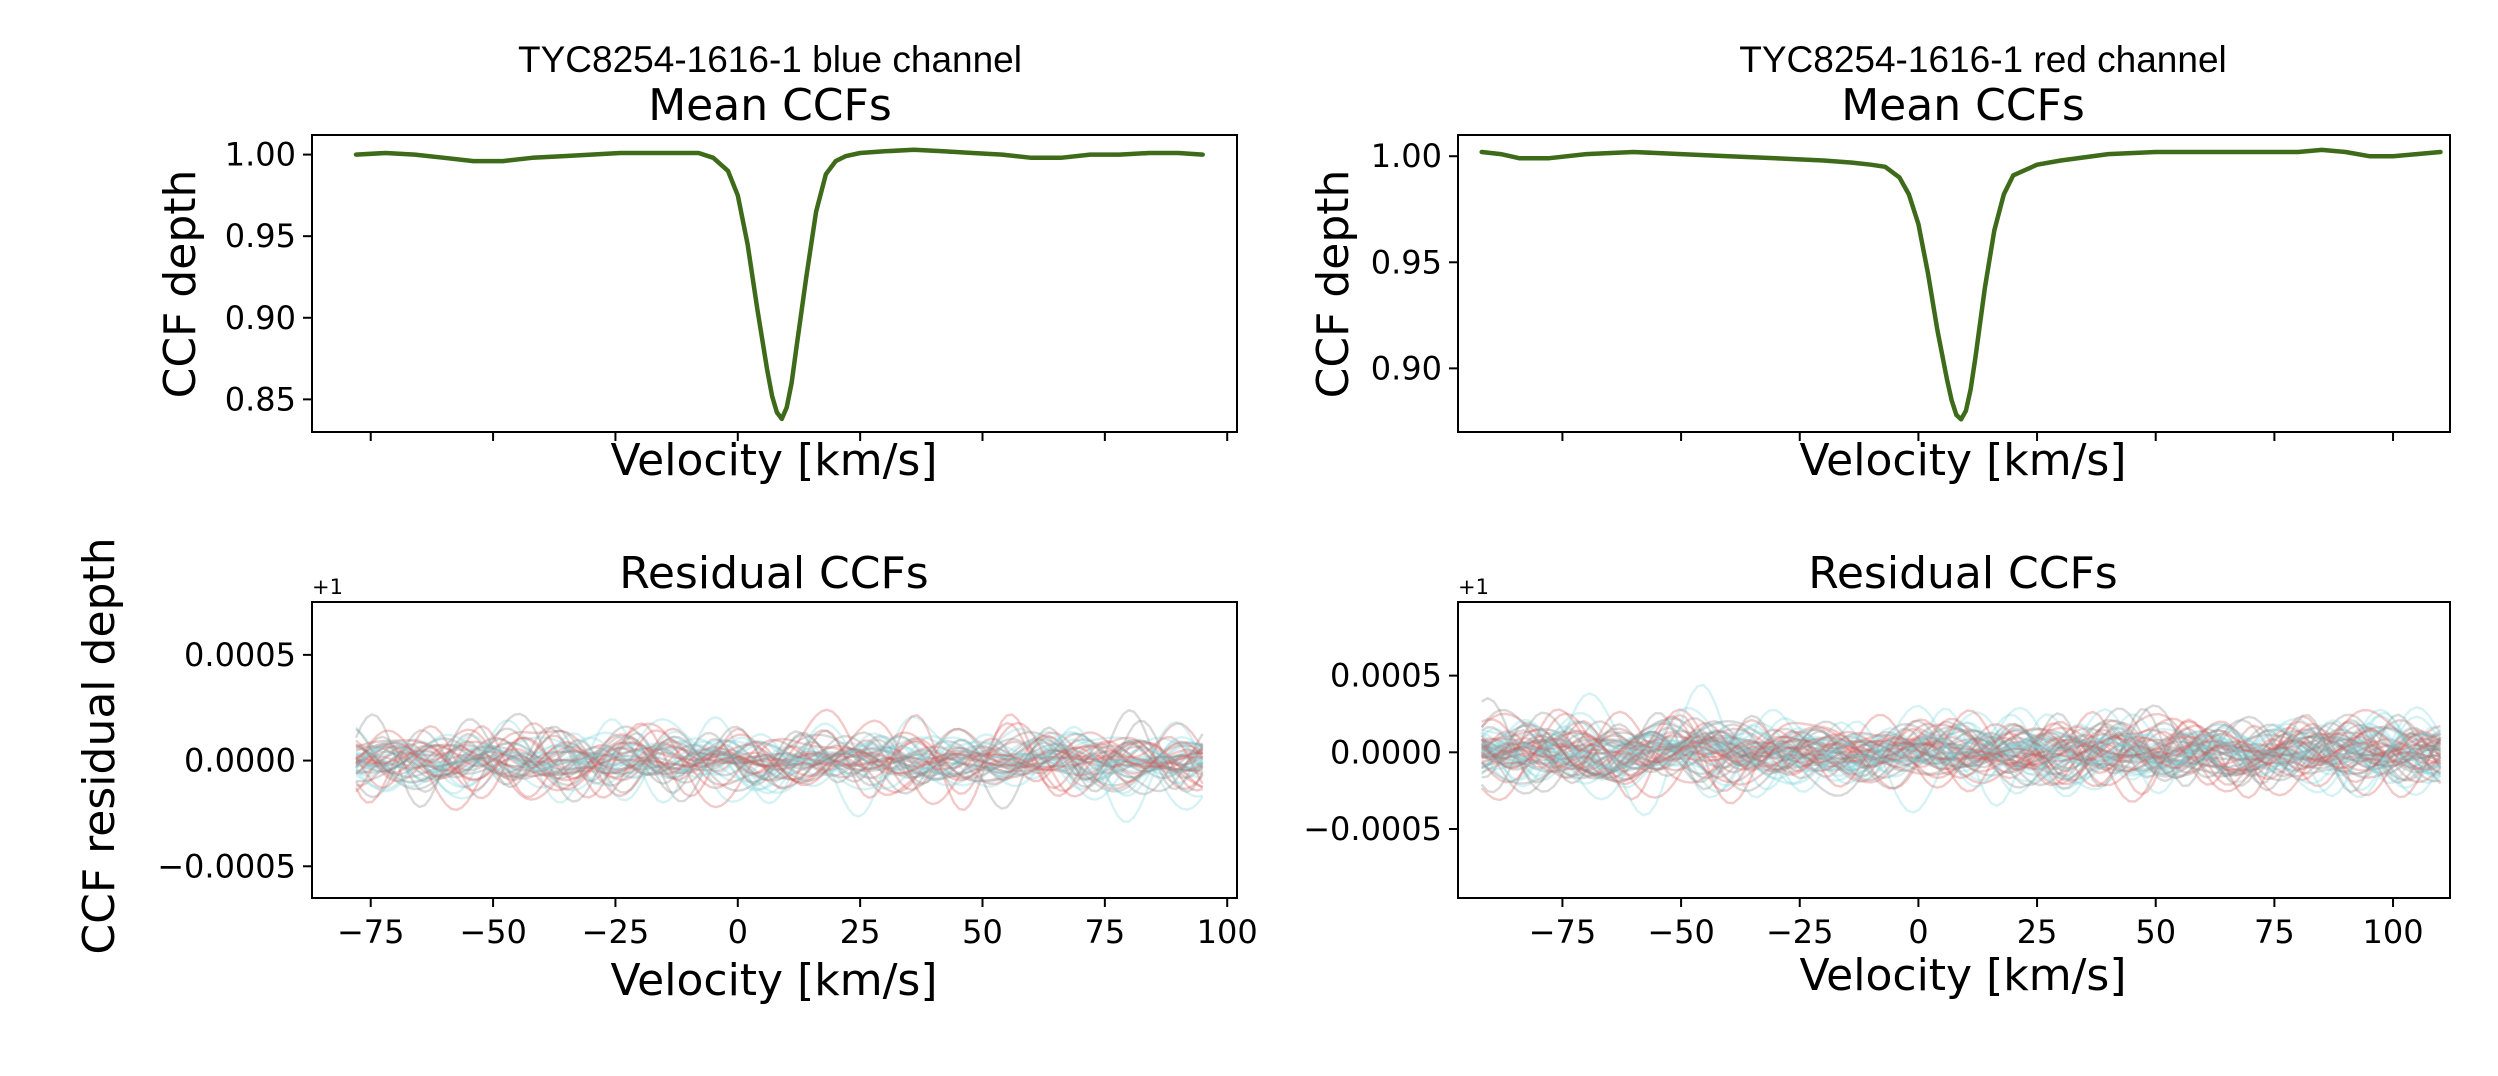 The height and width of the screenshot is (1076, 2498). What do you see at coordinates (327, 587) in the screenshot?
I see `offset-text: +1` at bounding box center [327, 587].